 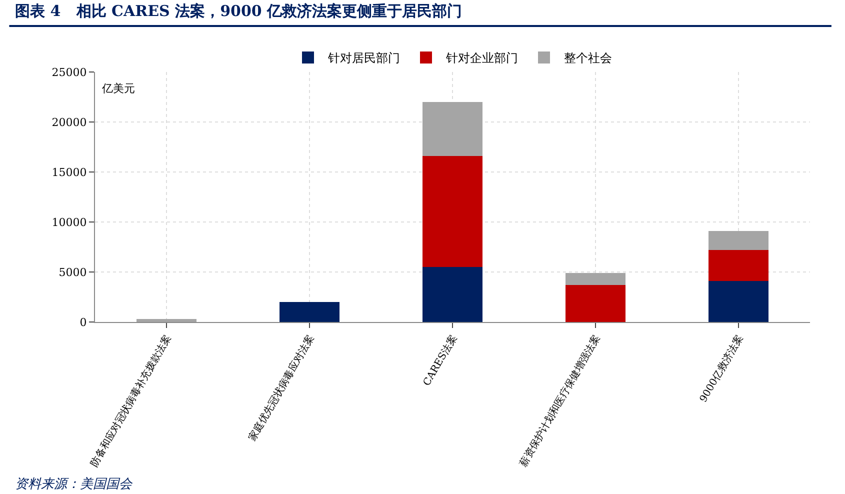 I want to click on x-tick-label: 家庭优先冠状病毒应对法案, so click(x=281, y=388).